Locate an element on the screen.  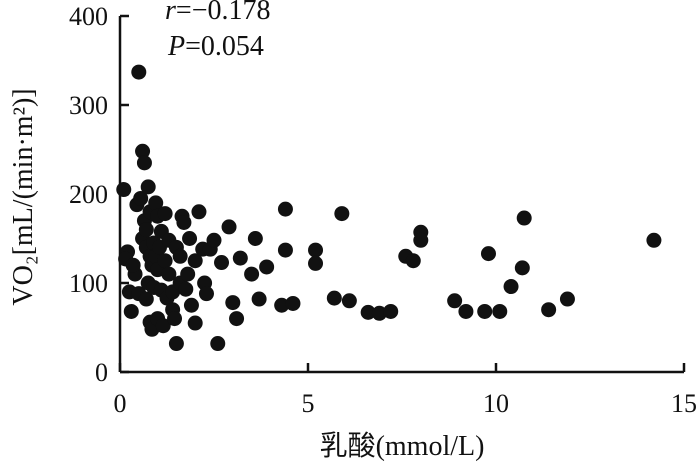
p-value-annotation: P=0.054 is located at coordinates (215, 46).